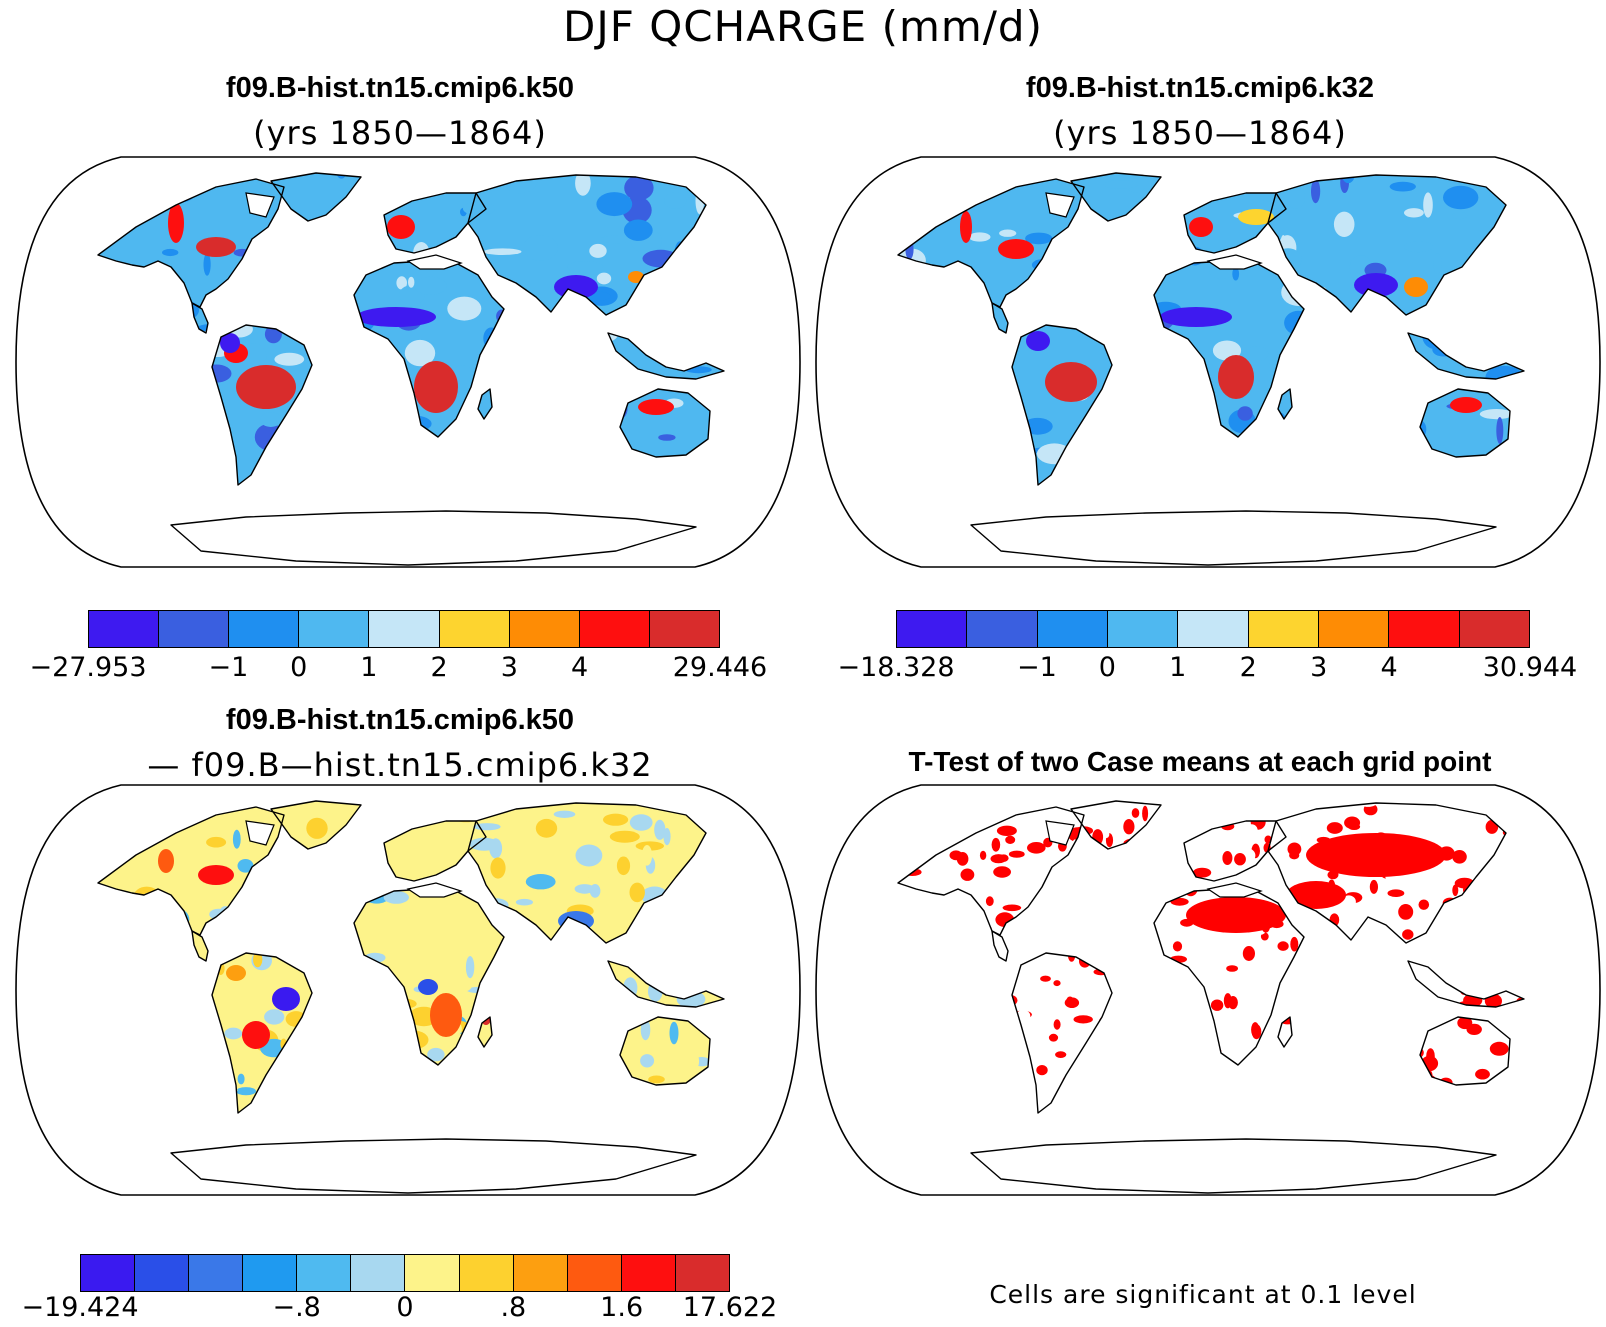 Image resolution: width=1606 pixels, height=1327 pixels. I want to click on landmass-southAmerica, so click(1062, 405).